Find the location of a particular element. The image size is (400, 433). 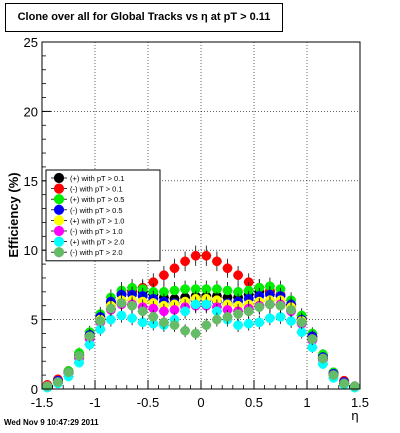

legend-label: (-) with pT > 0.5 is located at coordinates (96, 210).